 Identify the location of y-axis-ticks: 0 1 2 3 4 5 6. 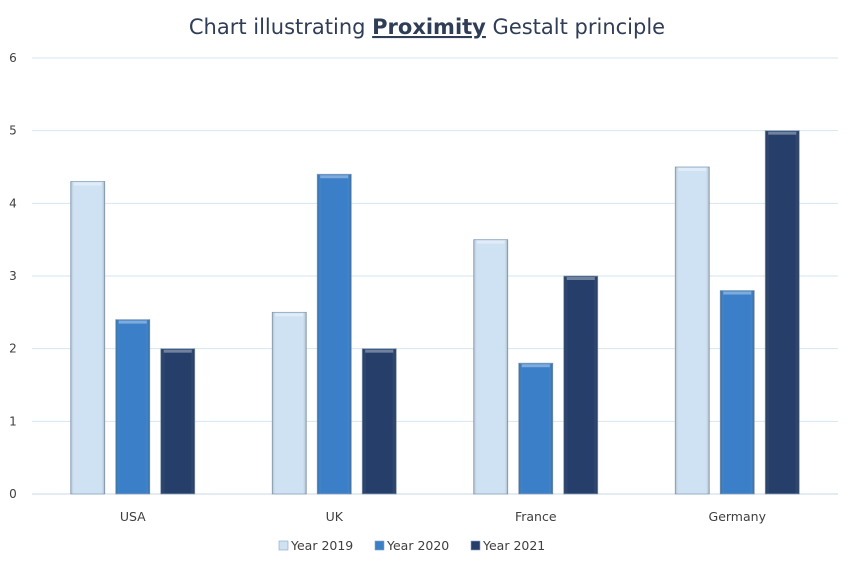
(13, 276).